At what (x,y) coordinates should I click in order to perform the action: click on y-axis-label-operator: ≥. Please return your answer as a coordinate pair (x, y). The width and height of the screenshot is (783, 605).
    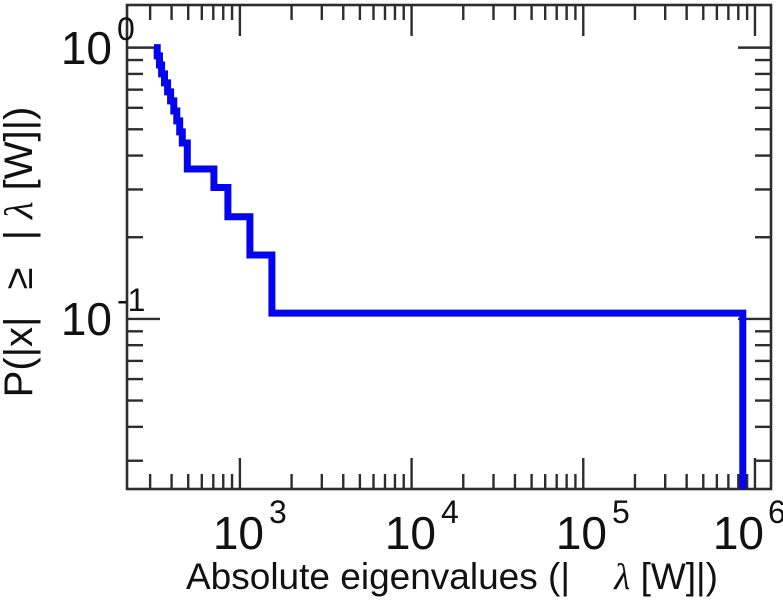
    Looking at the image, I should click on (20, 278).